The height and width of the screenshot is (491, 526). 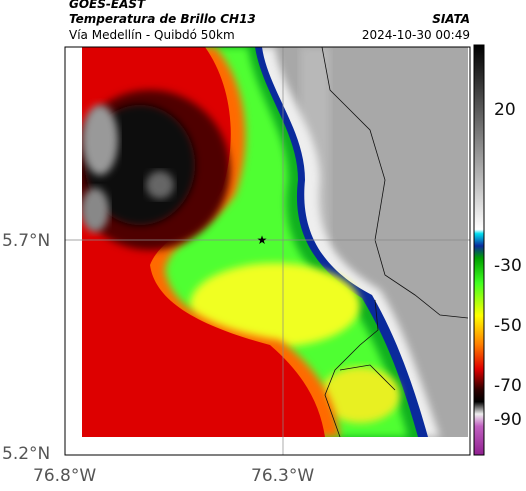 I want to click on colorbar, so click(x=479, y=250).